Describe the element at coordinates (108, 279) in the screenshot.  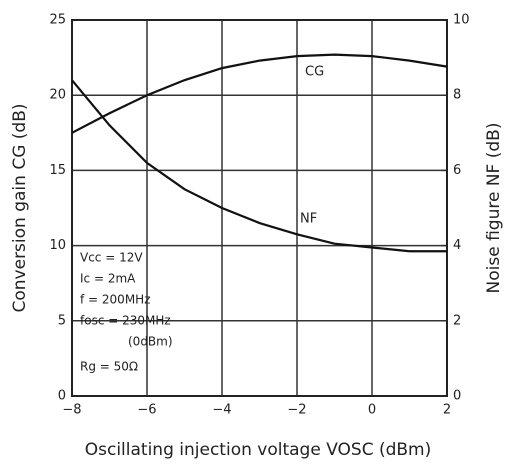
I see `annotation: Ic = 2mA` at that location.